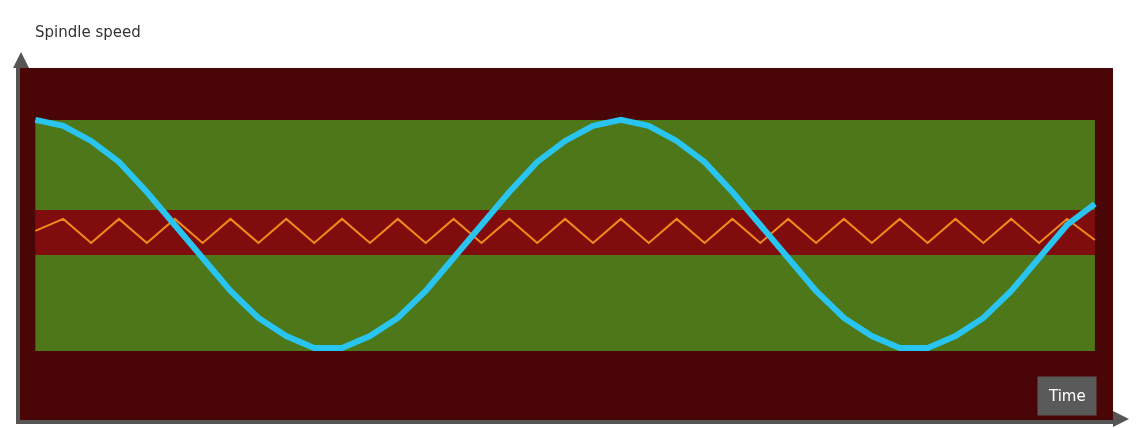 Image resolution: width=1139 pixels, height=428 pixels. Describe the element at coordinates (88, 32) in the screenshot. I see `text: Spindle speed` at that location.